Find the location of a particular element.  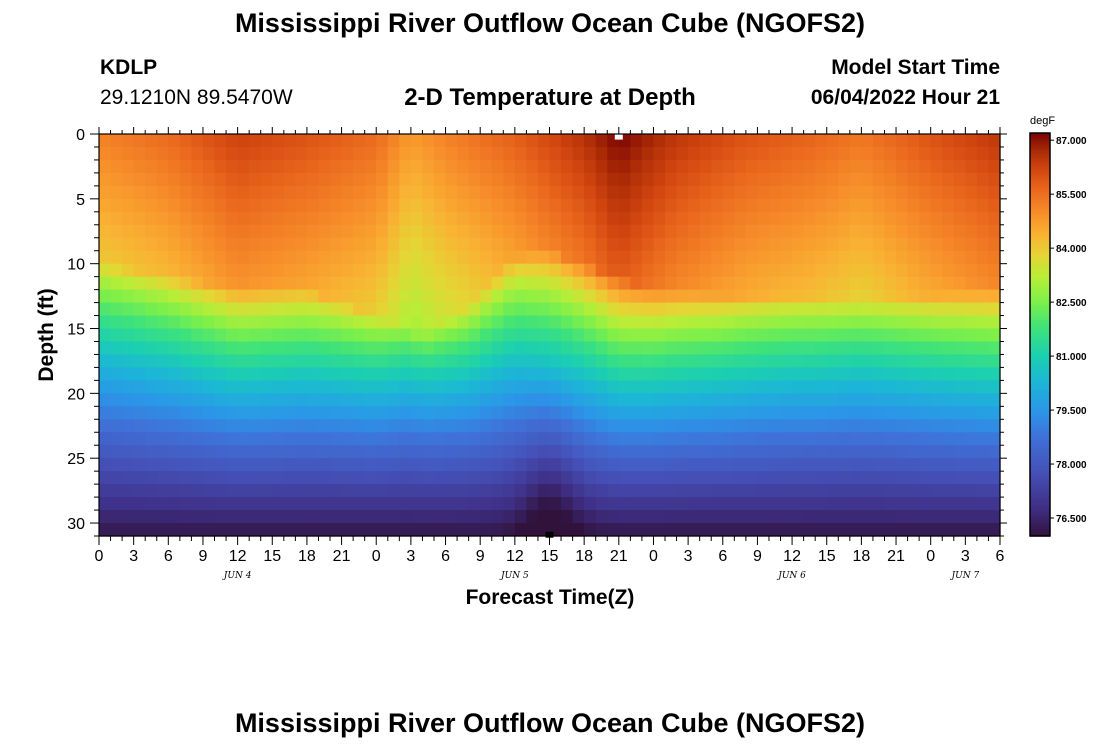

x-tick-label: 6 is located at coordinates (445, 556).